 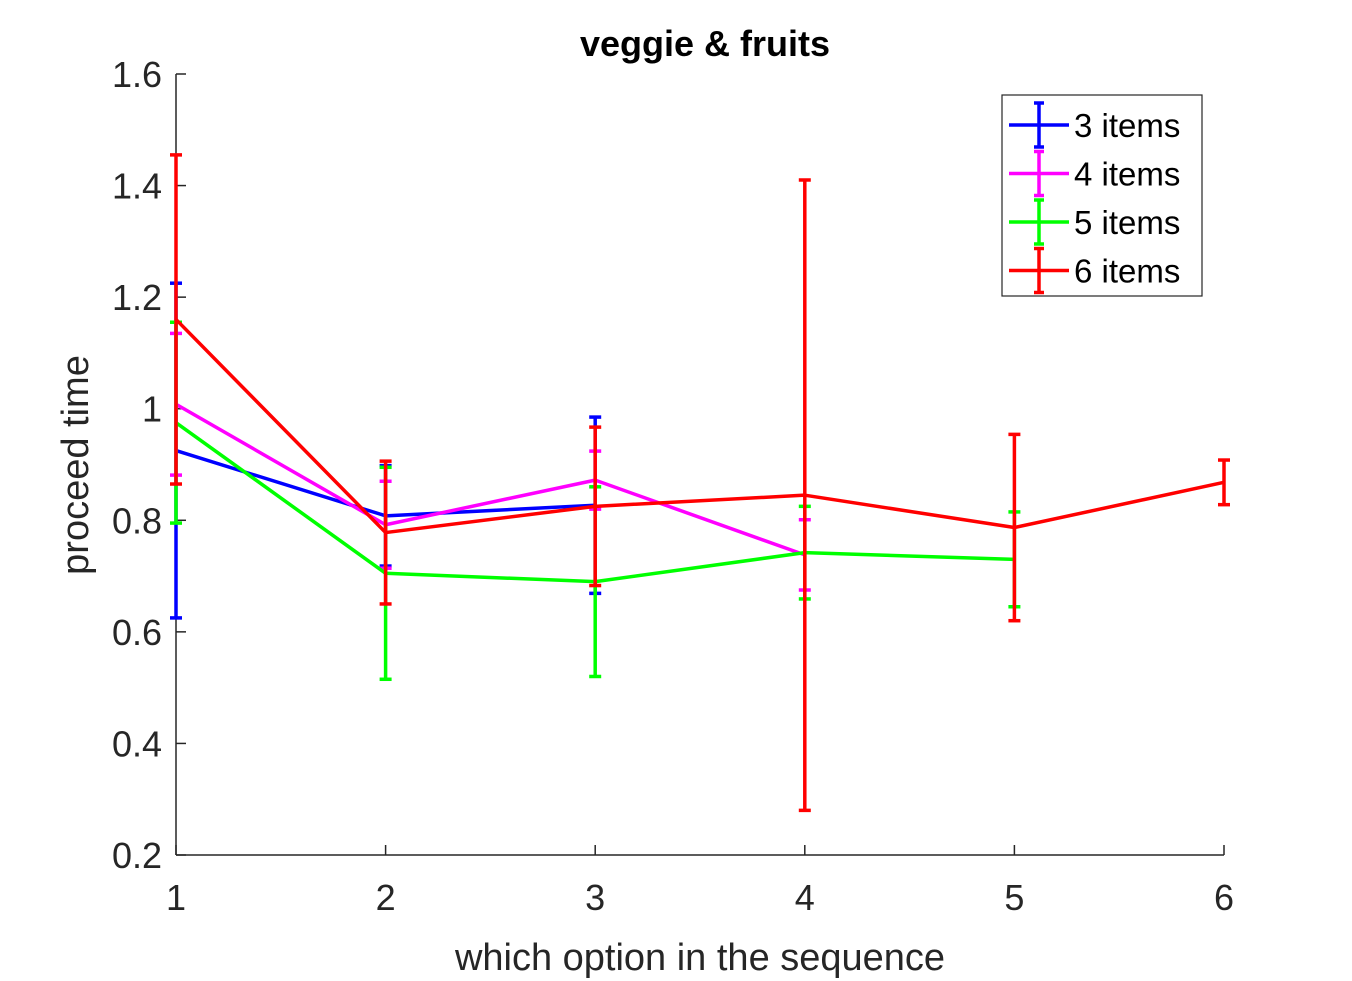 What do you see at coordinates (1127, 222) in the screenshot?
I see `legend-label: 5 items` at bounding box center [1127, 222].